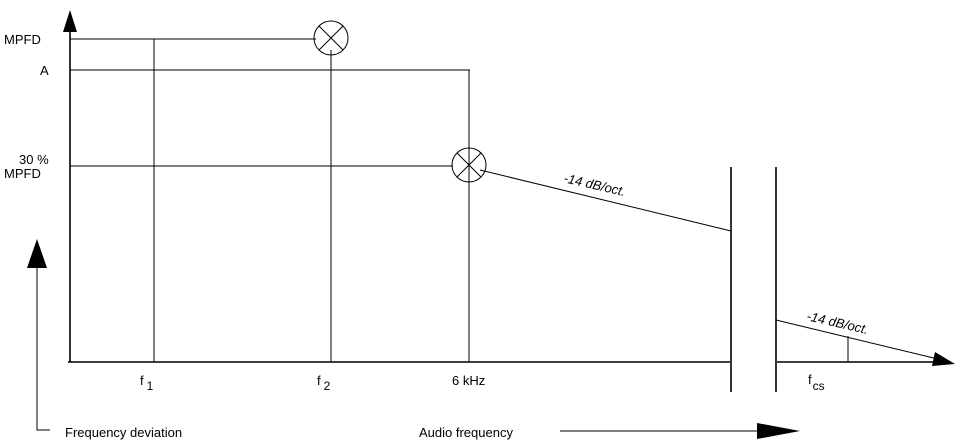 This screenshot has width=968, height=442. What do you see at coordinates (468, 380) in the screenshot?
I see `label-six-khz: 6 kHz` at bounding box center [468, 380].